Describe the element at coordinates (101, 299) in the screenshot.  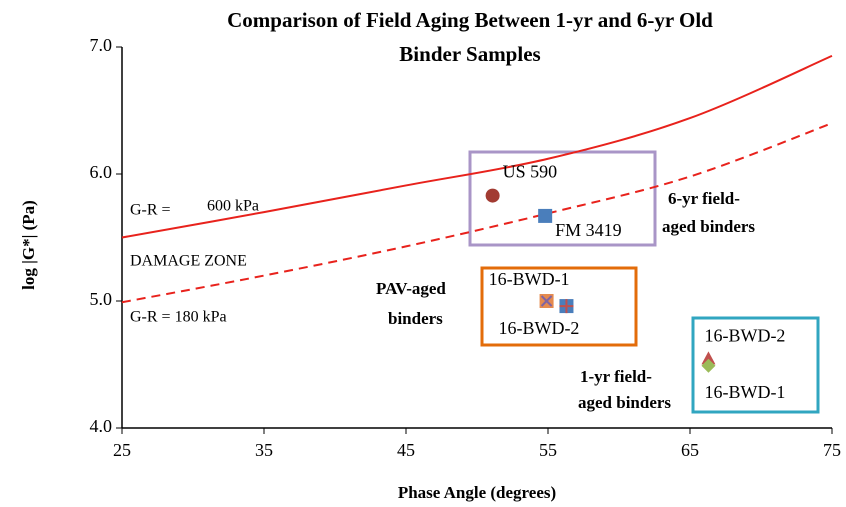
I see `y-tick-label: 5.0` at that location.